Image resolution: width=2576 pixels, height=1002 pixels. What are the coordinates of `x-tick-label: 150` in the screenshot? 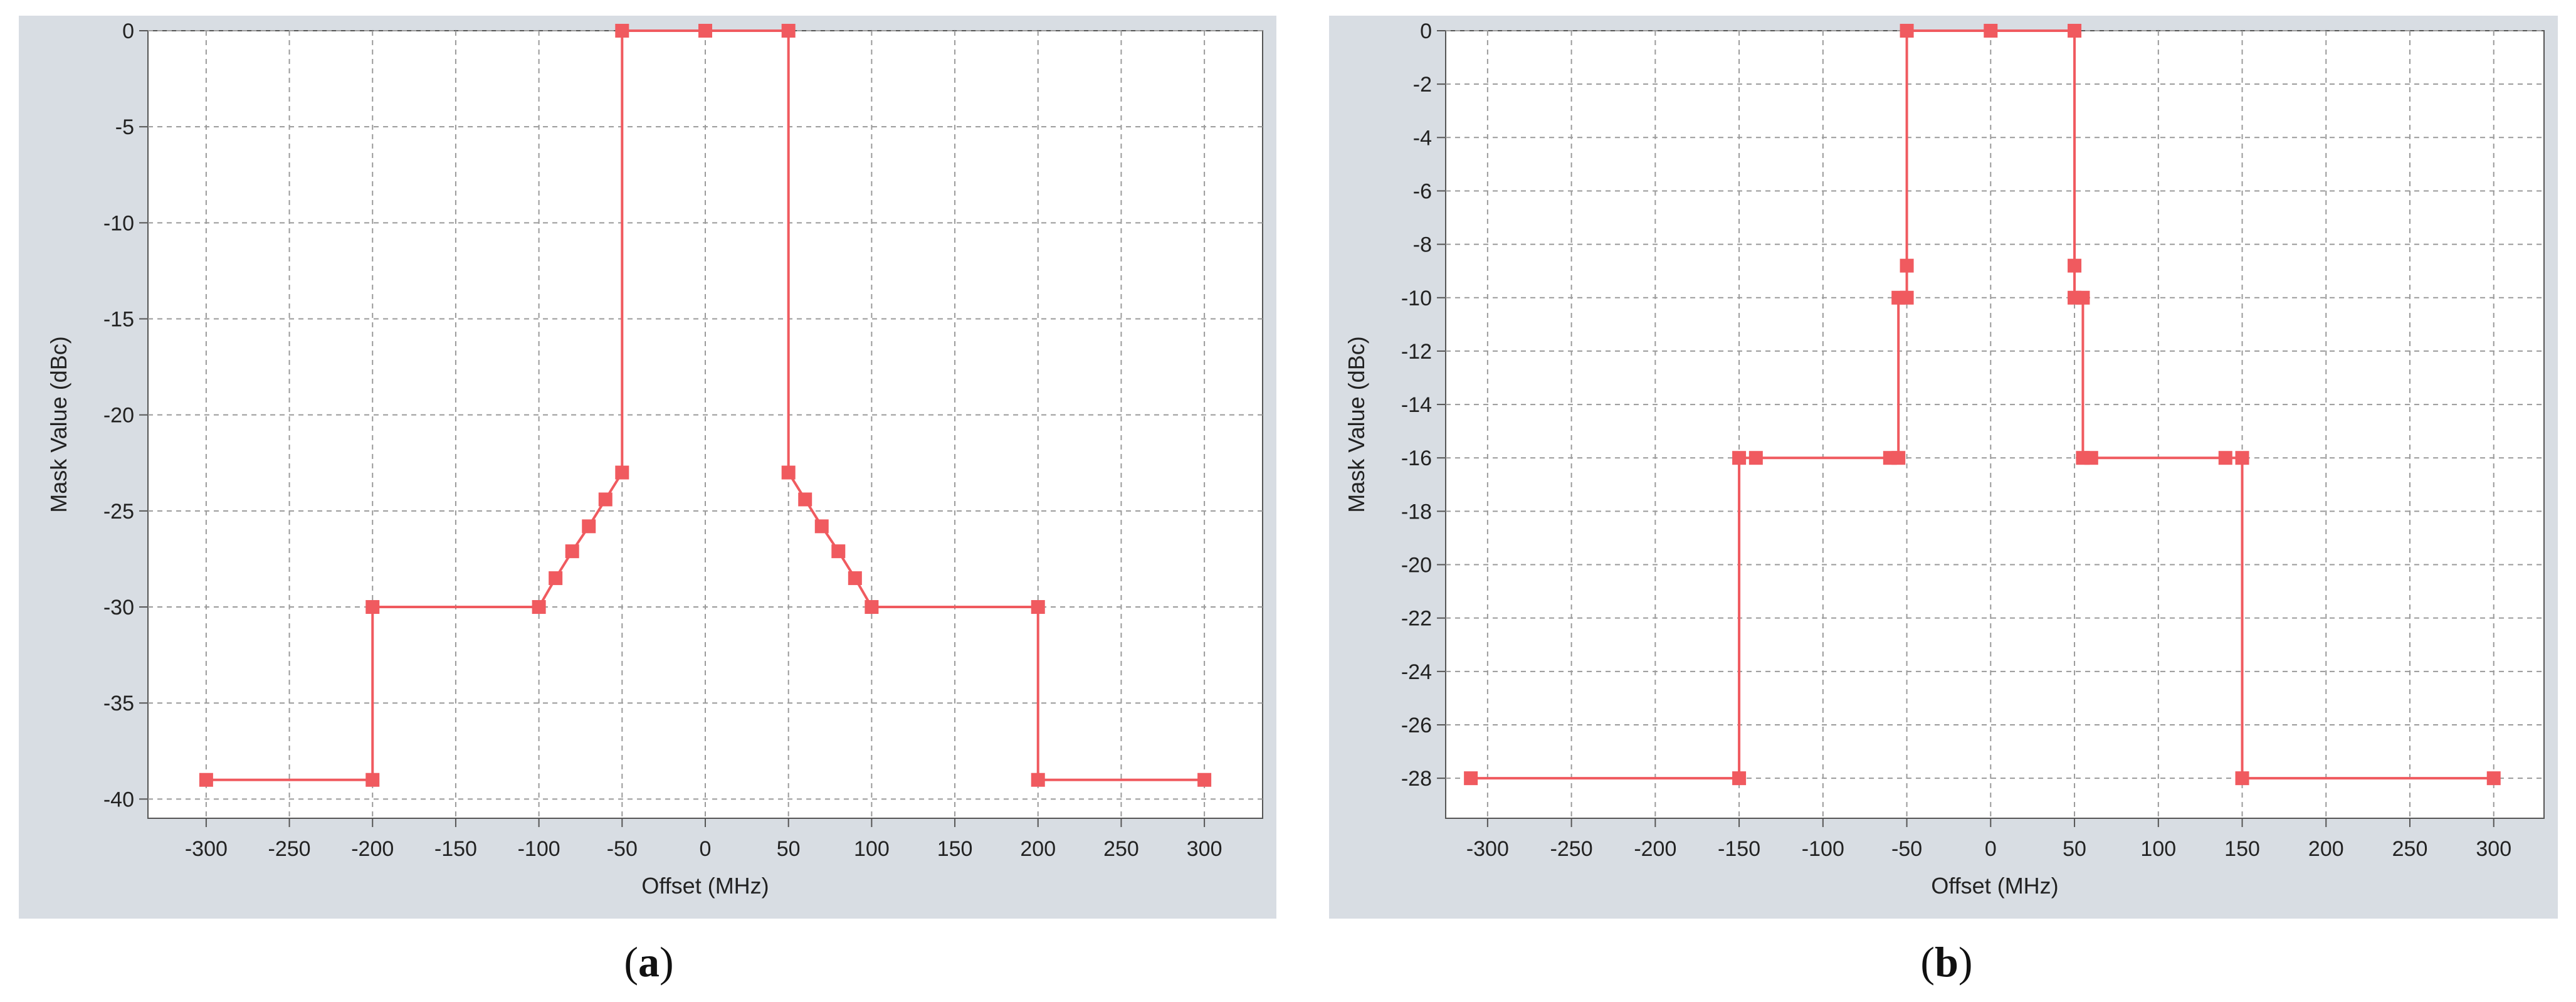 It's located at (955, 849).